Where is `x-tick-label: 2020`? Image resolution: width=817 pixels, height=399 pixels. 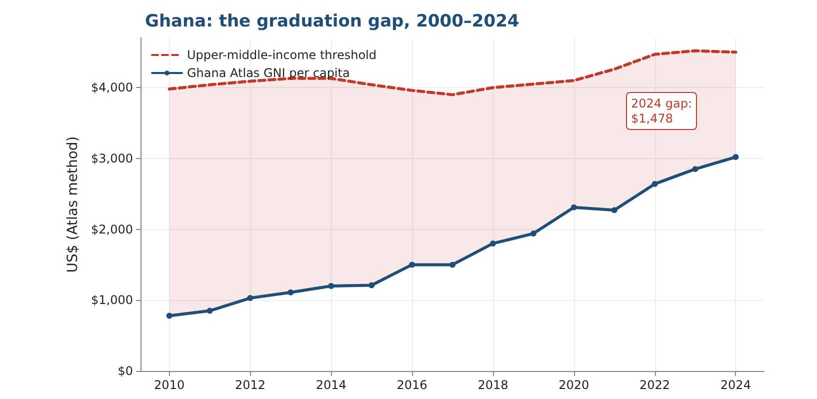 x-tick-label: 2020 is located at coordinates (574, 385).